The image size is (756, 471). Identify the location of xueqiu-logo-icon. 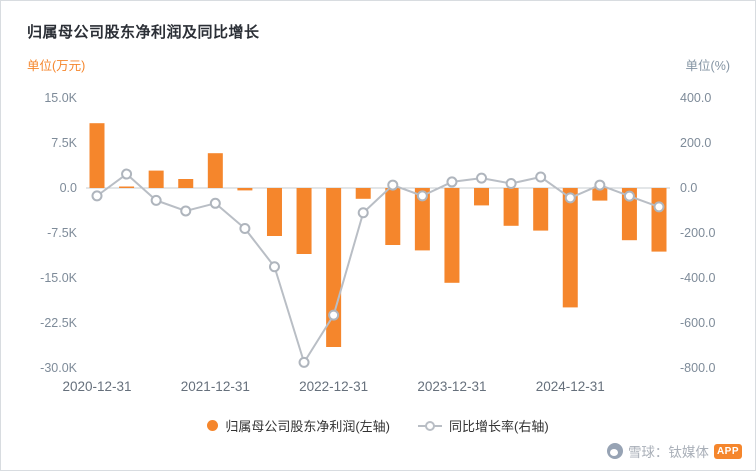
(614, 451).